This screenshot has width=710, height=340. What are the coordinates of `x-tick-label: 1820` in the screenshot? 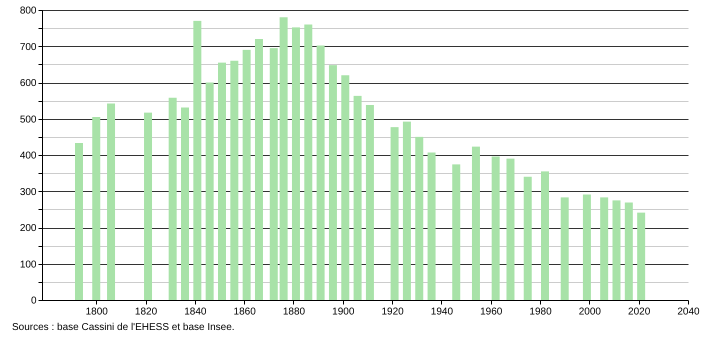 It's located at (146, 312).